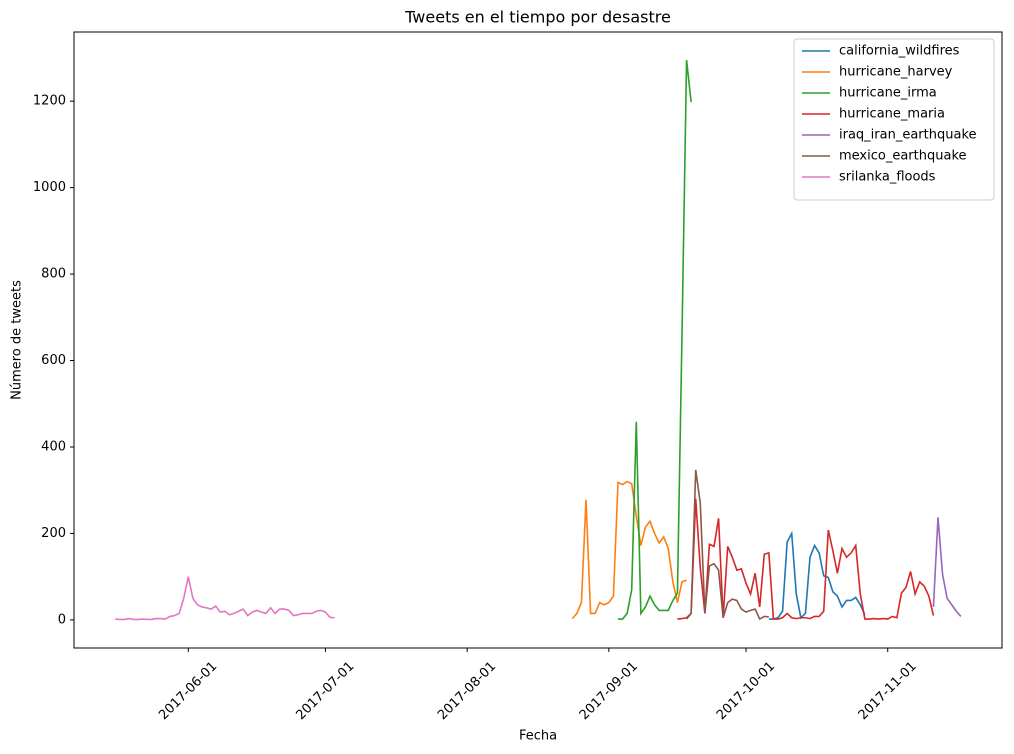 This screenshot has width=1014, height=754. What do you see at coordinates (888, 691) in the screenshot?
I see `x-tick-label: 2017-11-01` at bounding box center [888, 691].